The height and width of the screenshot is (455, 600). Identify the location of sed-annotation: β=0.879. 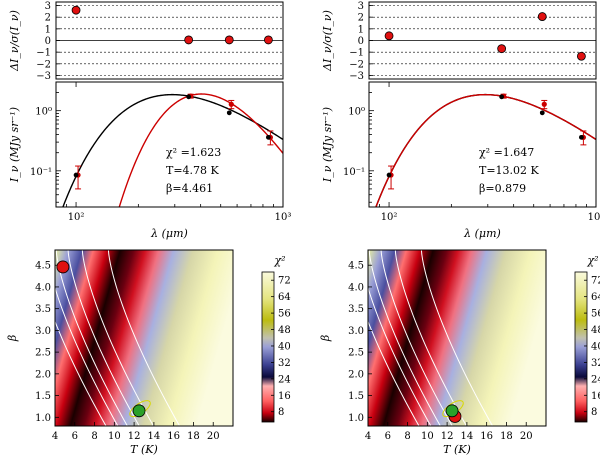
(502, 188).